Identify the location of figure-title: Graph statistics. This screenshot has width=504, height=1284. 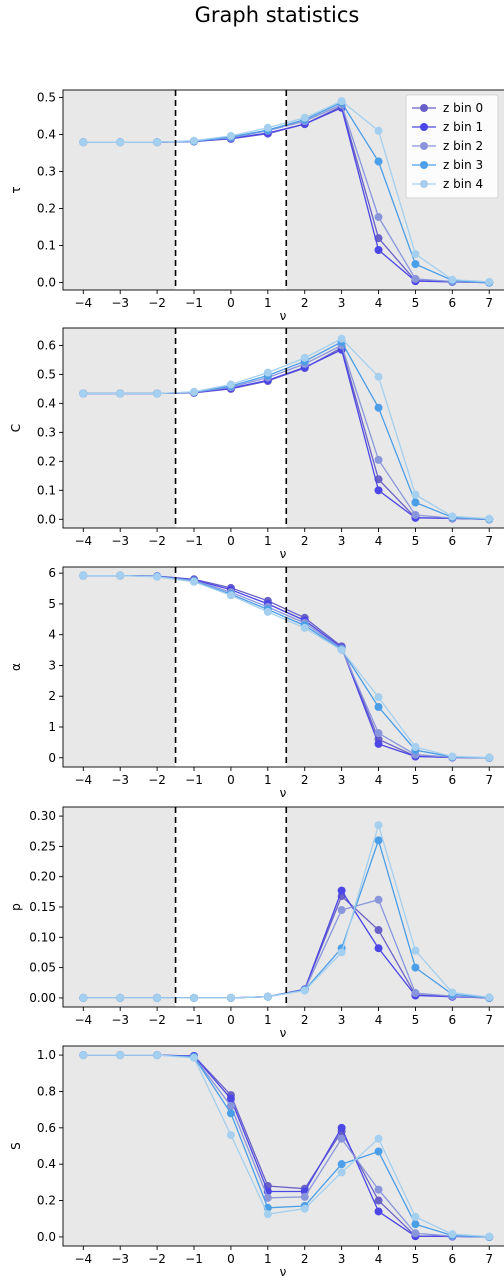
(277, 15).